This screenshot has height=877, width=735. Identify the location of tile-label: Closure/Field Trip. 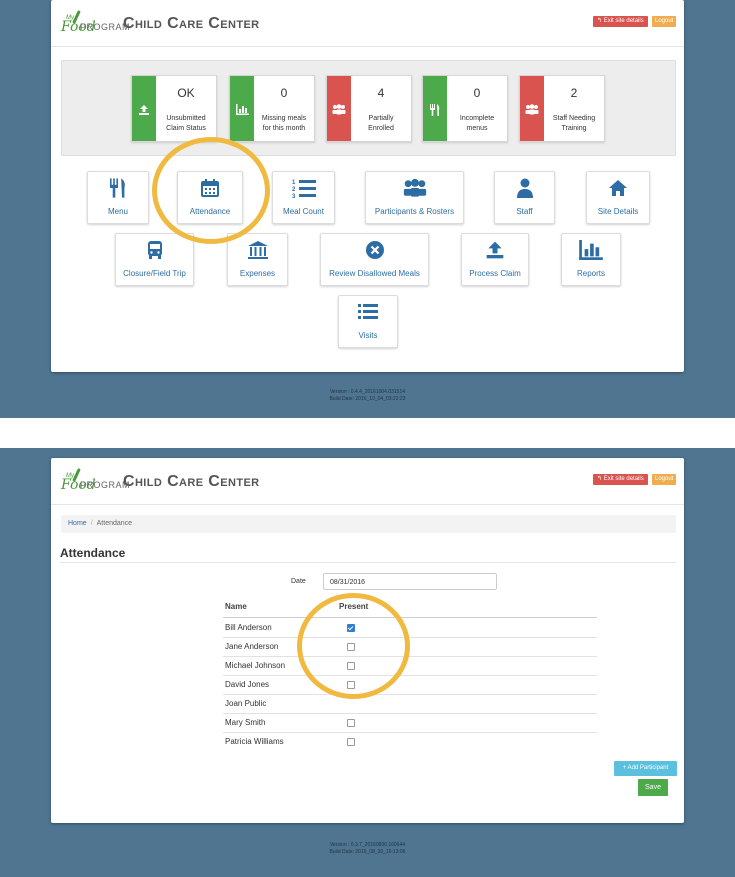
(154, 273).